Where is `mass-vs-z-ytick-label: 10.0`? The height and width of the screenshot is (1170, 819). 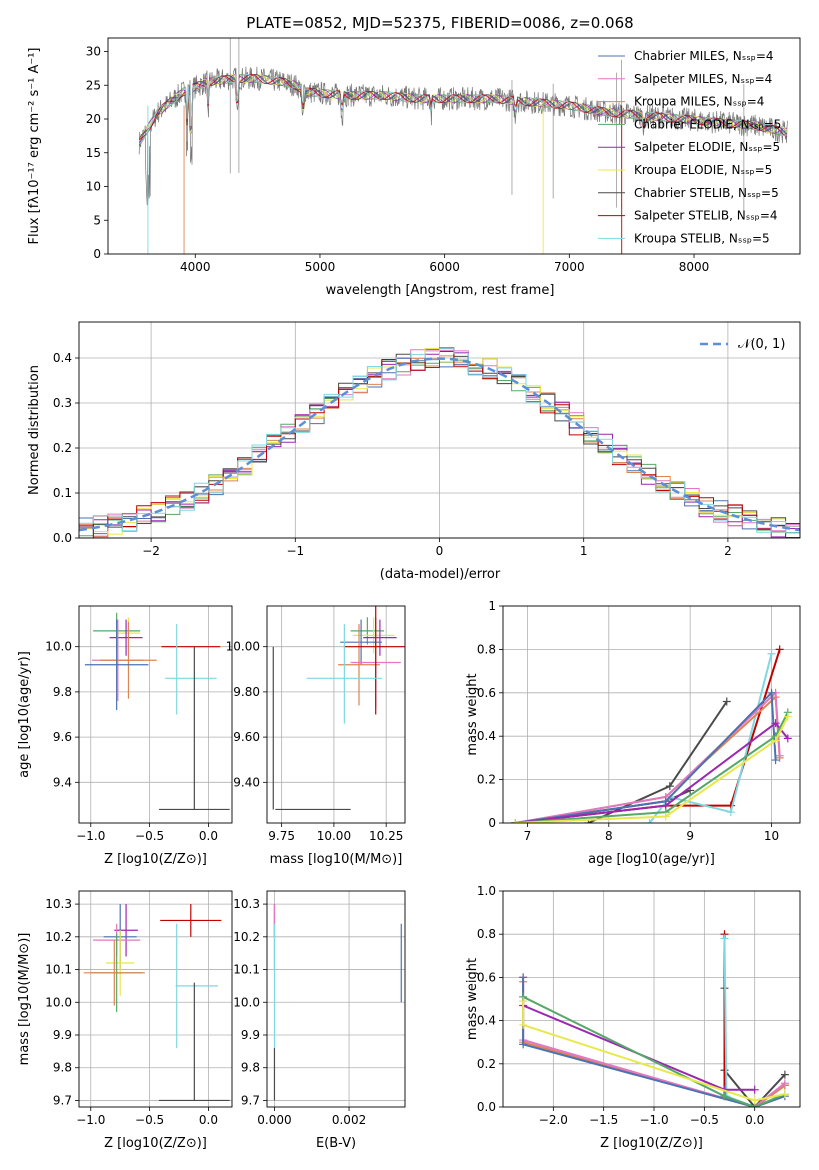 mass-vs-z-ytick-label: 10.0 is located at coordinates (58, 1002).